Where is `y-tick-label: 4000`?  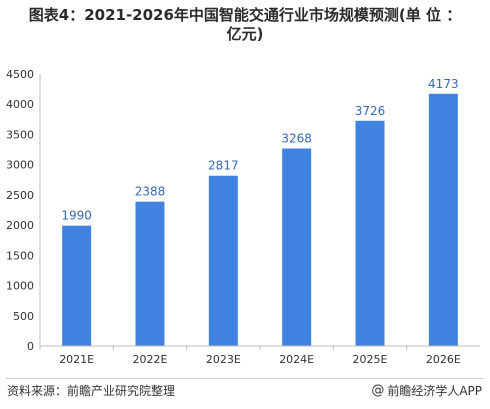 y-tick-label: 4000 is located at coordinates (20, 104).